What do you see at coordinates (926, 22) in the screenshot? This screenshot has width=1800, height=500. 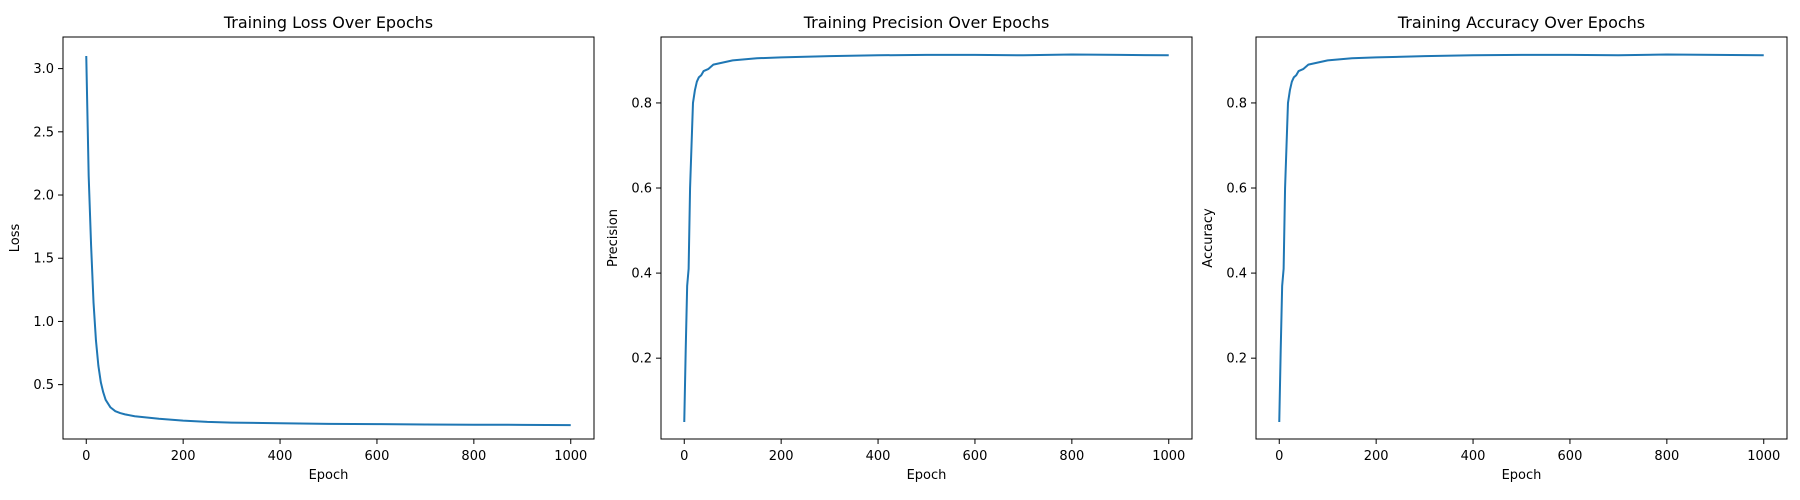 I see `chart-title: Training Precision Over Epochs` at bounding box center [926, 22].